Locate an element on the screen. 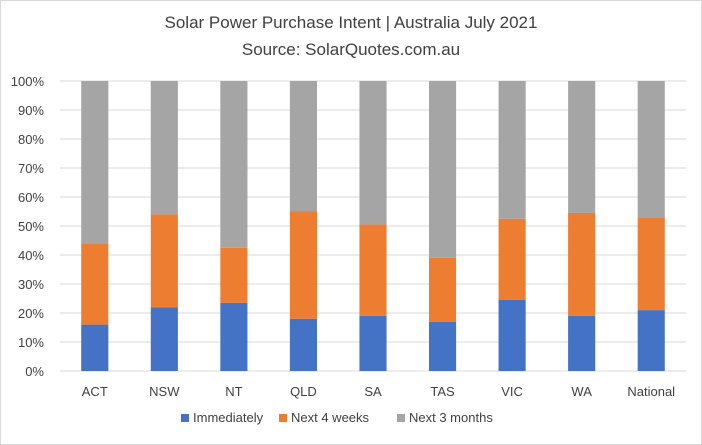 Image resolution: width=702 pixels, height=445 pixels. bar-segment-national-immediately is located at coordinates (651, 340).